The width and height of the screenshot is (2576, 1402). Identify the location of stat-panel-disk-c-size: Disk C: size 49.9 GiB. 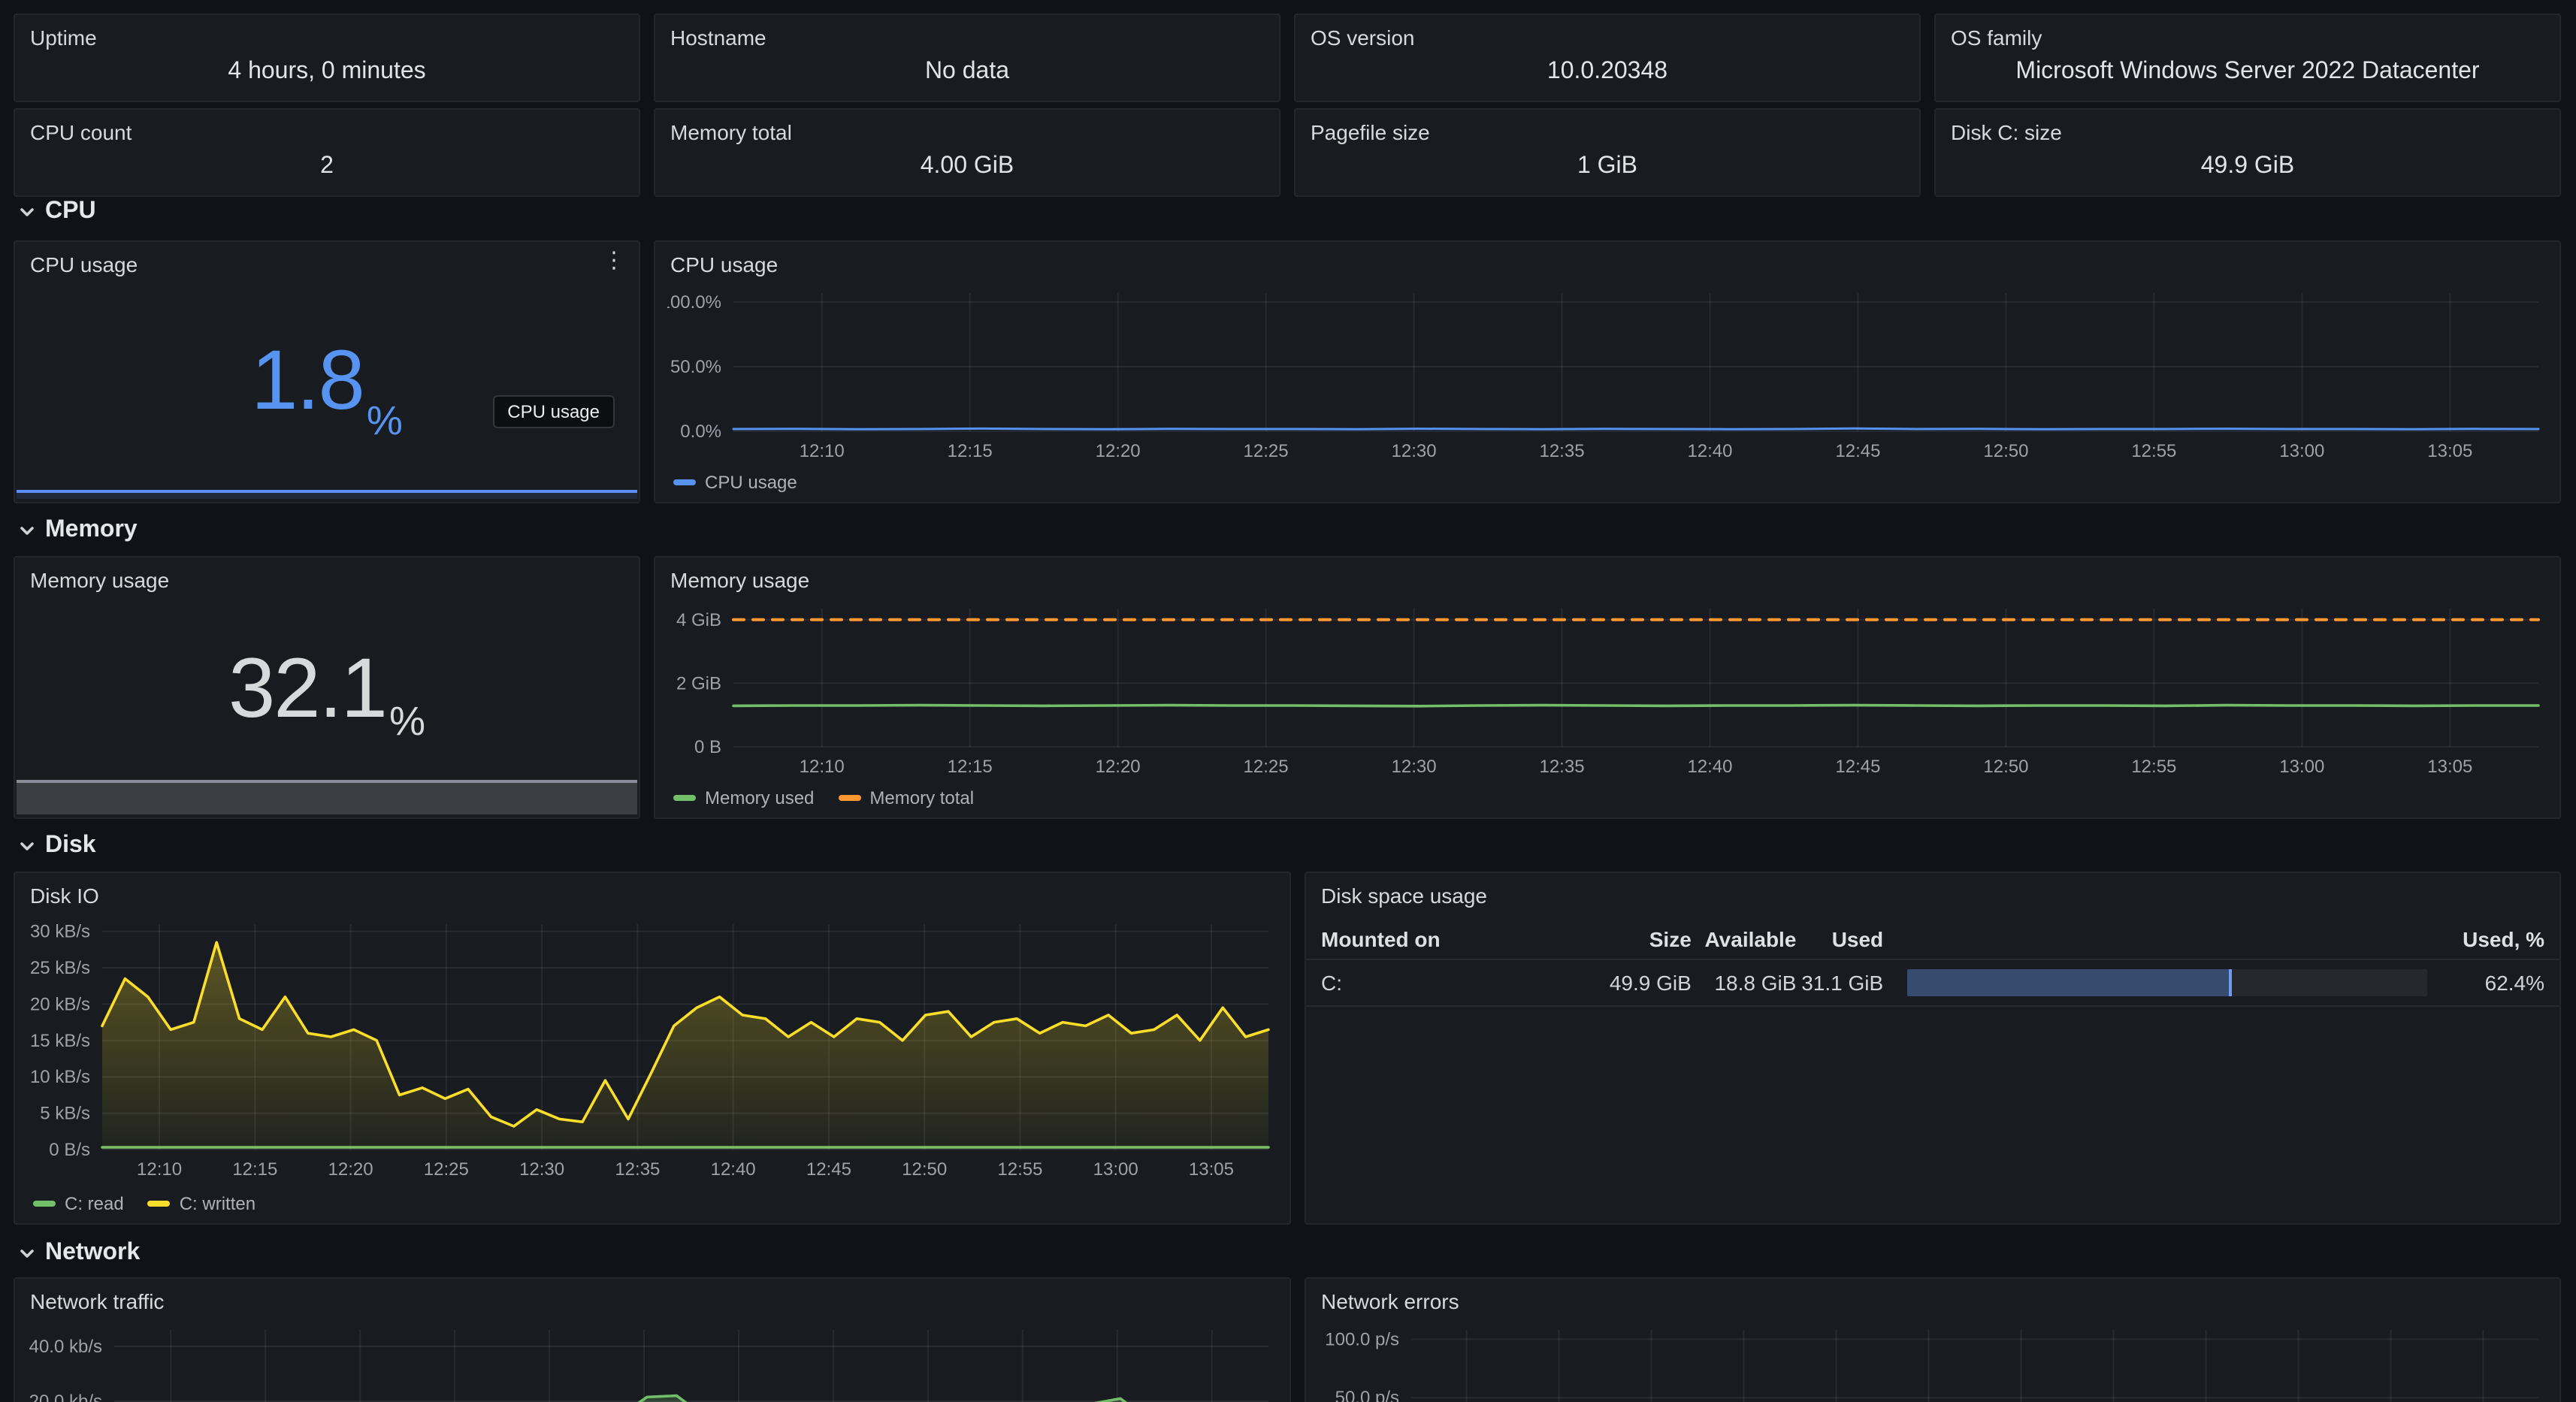
(2248, 152).